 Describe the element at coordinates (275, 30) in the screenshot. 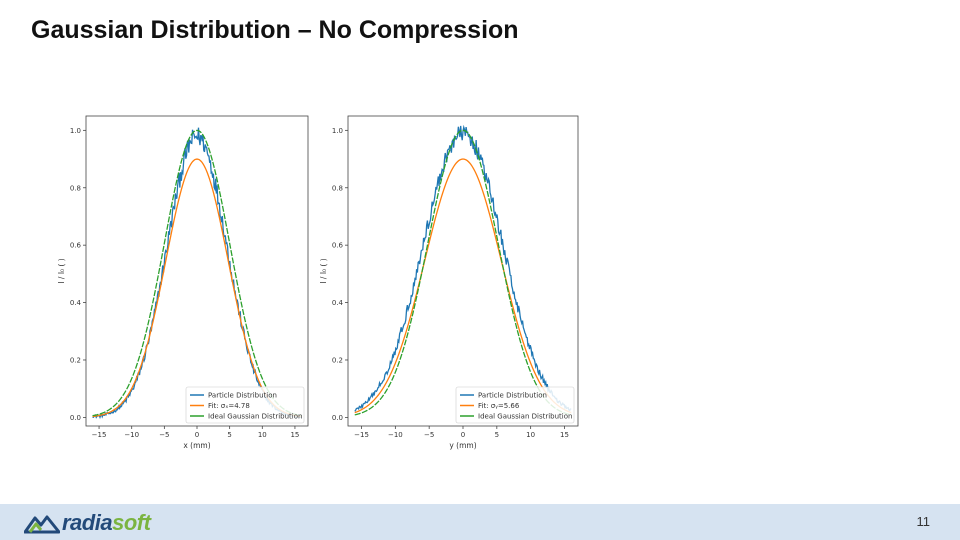

I see `slide-title: Gaussian Distribution – No Compression` at that location.